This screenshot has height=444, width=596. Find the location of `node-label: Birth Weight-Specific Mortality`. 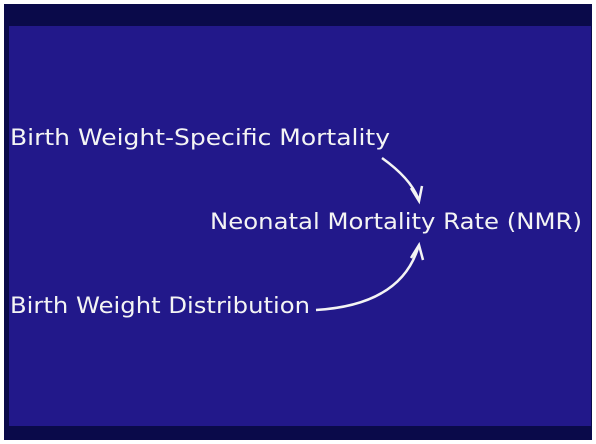

node-label: Birth Weight-Specific Mortality is located at coordinates (200, 138).